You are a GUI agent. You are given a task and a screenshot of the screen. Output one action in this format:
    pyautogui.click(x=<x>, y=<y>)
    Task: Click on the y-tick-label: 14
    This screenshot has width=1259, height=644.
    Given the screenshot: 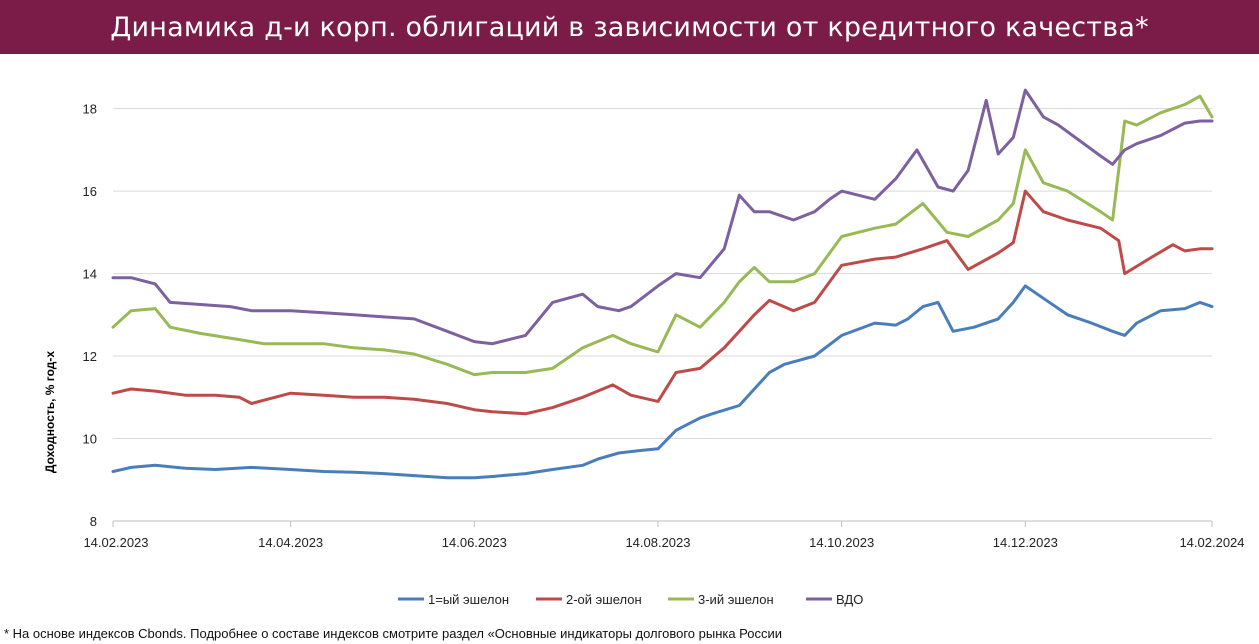 What is the action you would take?
    pyautogui.click(x=90, y=274)
    